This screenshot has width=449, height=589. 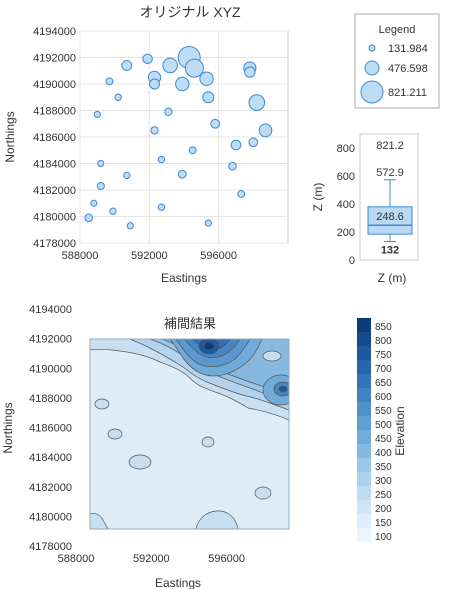 I want to click on map-y-tick-label: 4186000, so click(x=50, y=429).